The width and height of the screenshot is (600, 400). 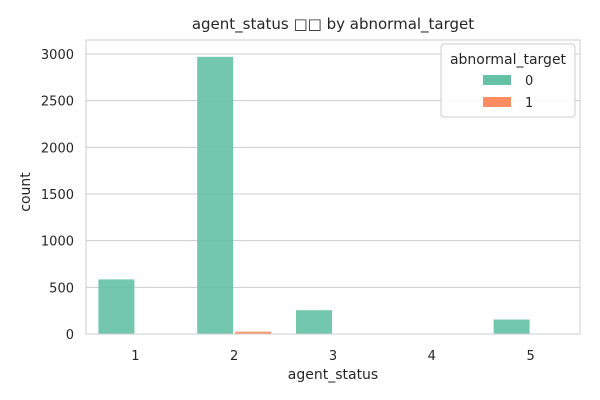 I want to click on y-tick-labels: 0 500 1000 1500 2000 2500 3000, so click(x=57, y=195).